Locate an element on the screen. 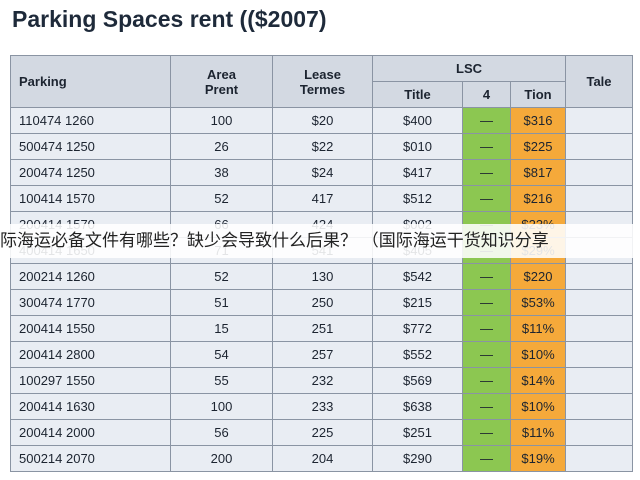 The width and height of the screenshot is (640, 480). table-cell: 110474 1260 is located at coordinates (90, 120).